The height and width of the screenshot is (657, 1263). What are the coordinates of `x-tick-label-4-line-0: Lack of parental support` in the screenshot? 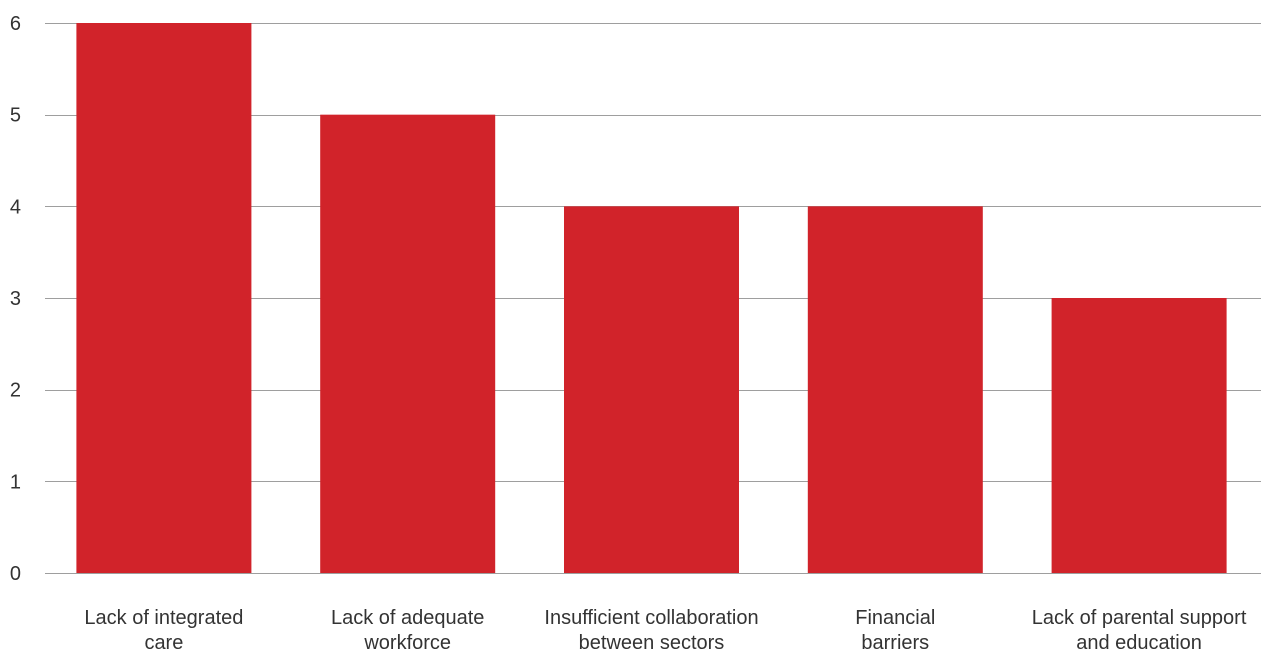 It's located at (1139, 618).